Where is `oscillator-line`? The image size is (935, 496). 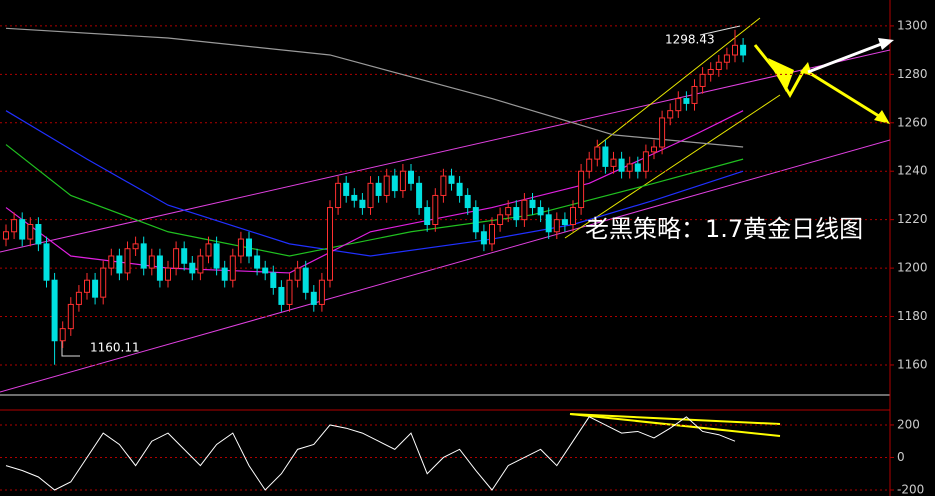
oscillator-line is located at coordinates (370, 453).